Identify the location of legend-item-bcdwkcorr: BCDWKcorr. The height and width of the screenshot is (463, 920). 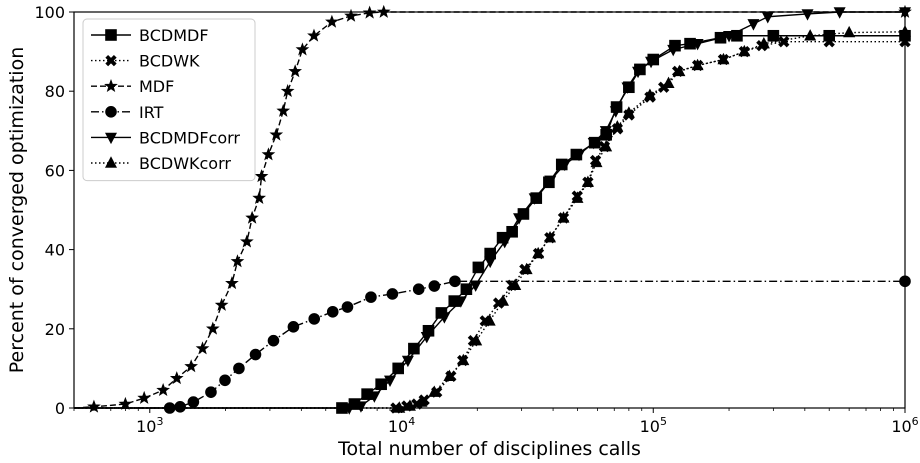
(161, 163).